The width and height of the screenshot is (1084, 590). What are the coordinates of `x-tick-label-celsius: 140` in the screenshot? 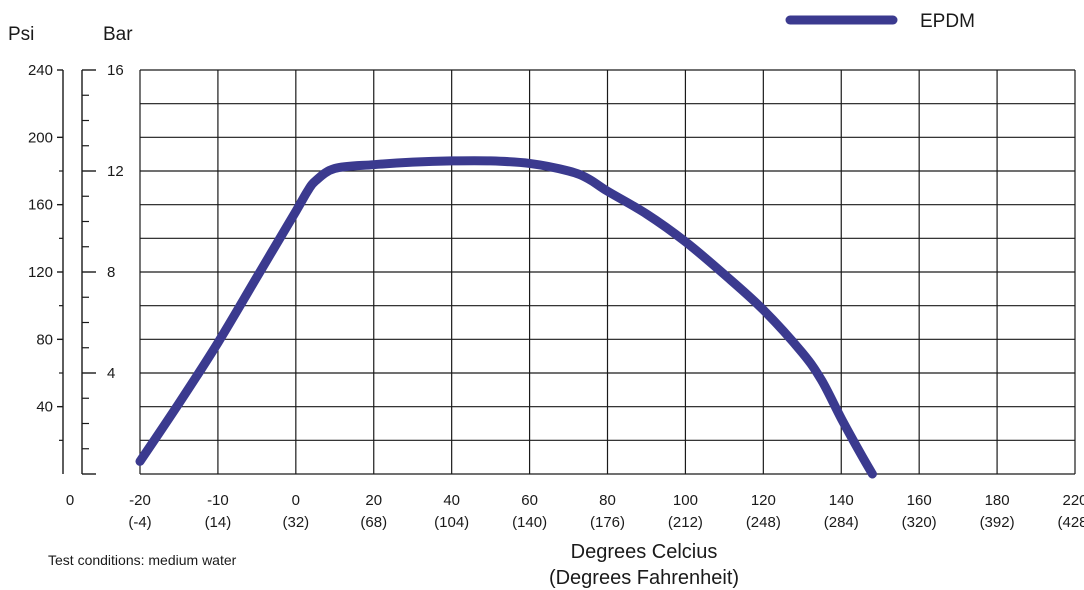 It's located at (841, 500).